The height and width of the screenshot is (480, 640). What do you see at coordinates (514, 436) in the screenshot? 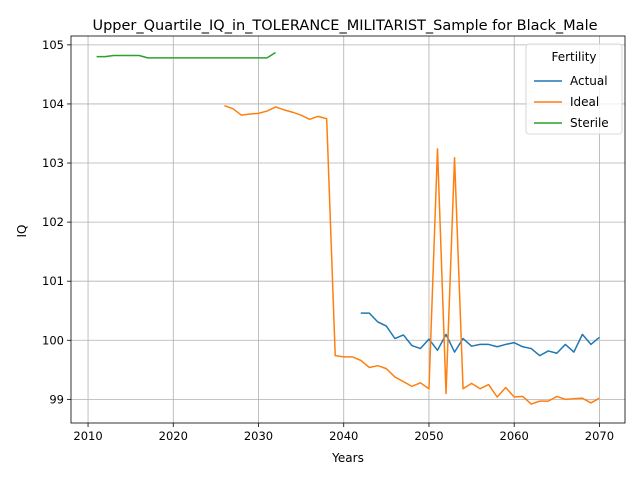
I see `x-tick-label: 2060` at bounding box center [514, 436].